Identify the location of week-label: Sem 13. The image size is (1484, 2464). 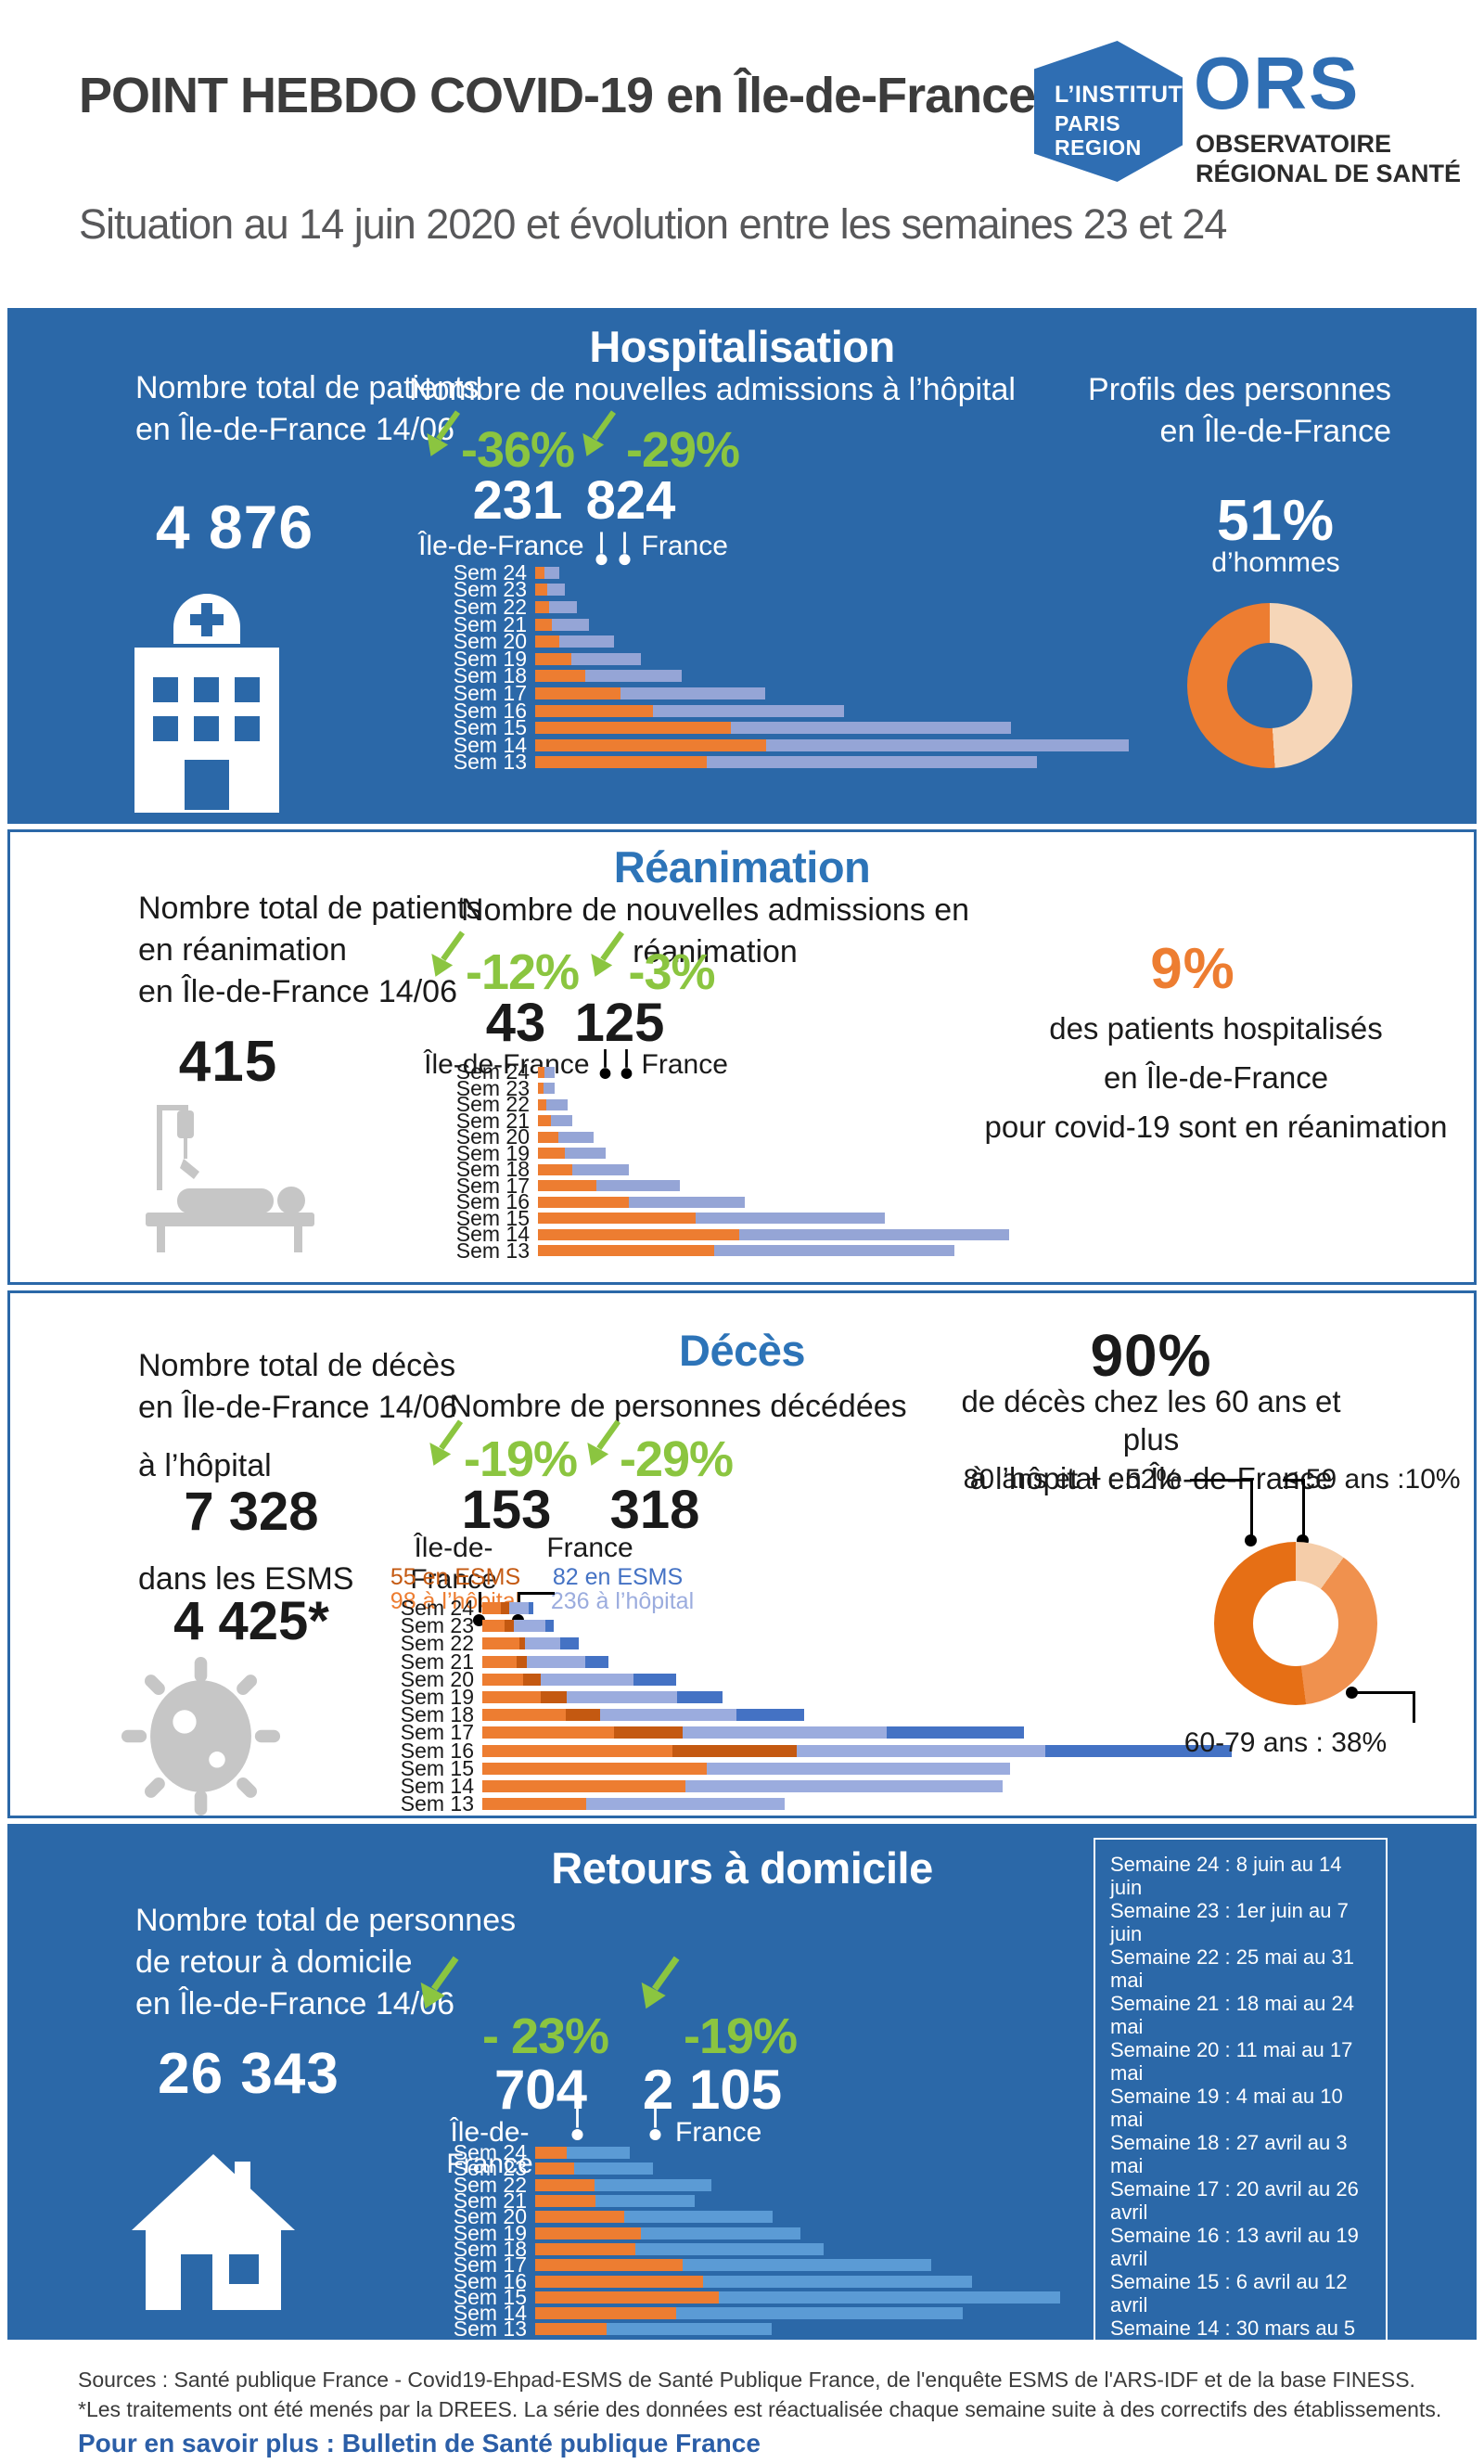
(490, 2329).